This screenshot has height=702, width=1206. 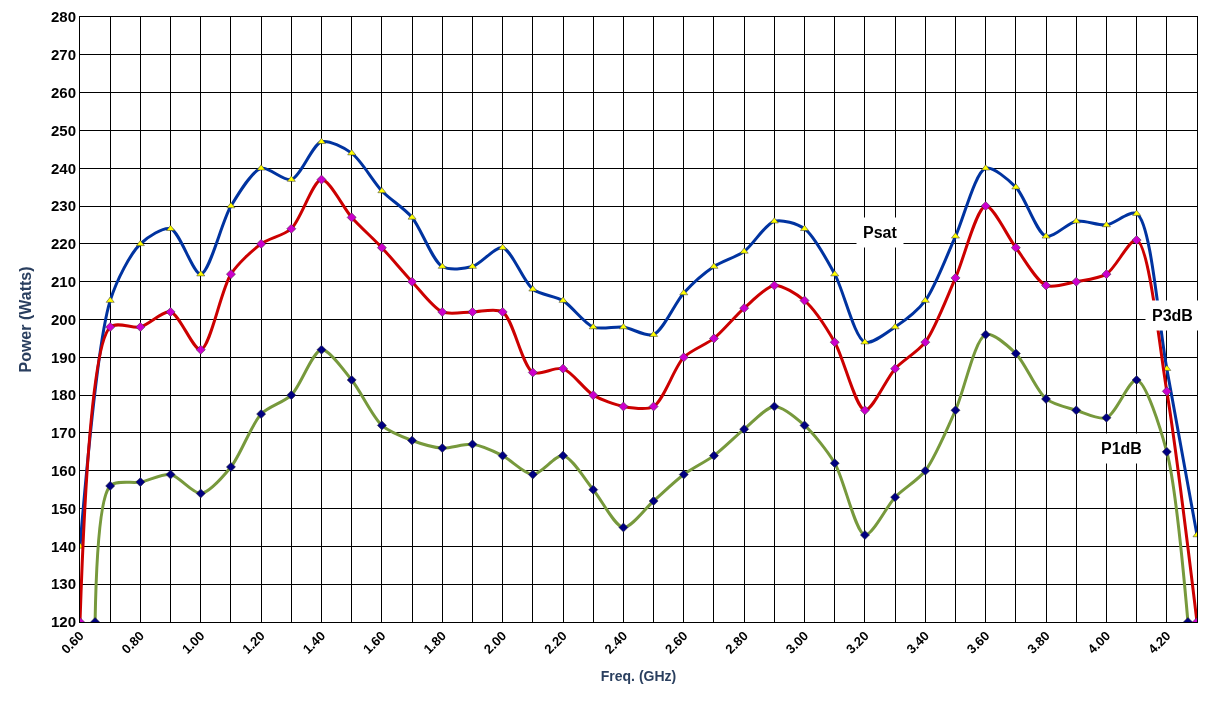 I want to click on x-tick-label: 1.20, so click(x=253, y=642).